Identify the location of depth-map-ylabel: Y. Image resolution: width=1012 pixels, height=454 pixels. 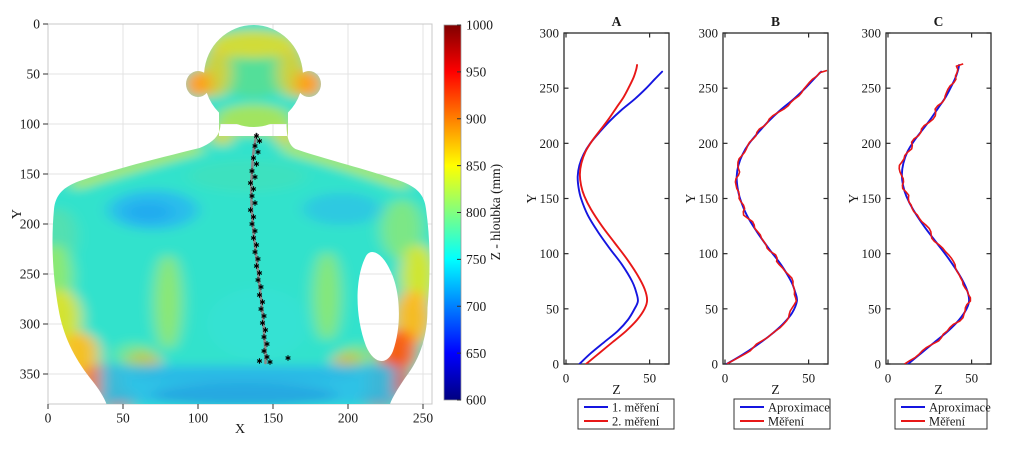
(17, 214).